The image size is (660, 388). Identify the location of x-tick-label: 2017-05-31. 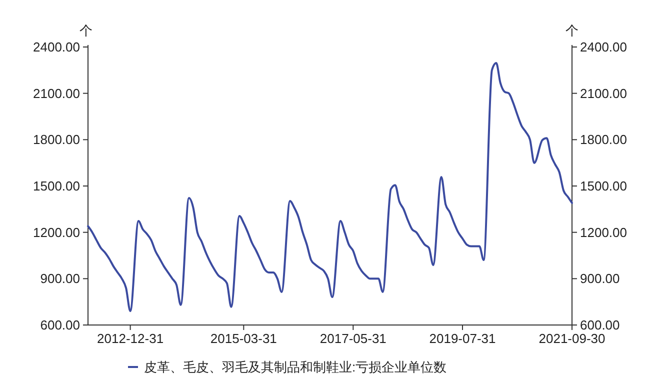
(353, 338).